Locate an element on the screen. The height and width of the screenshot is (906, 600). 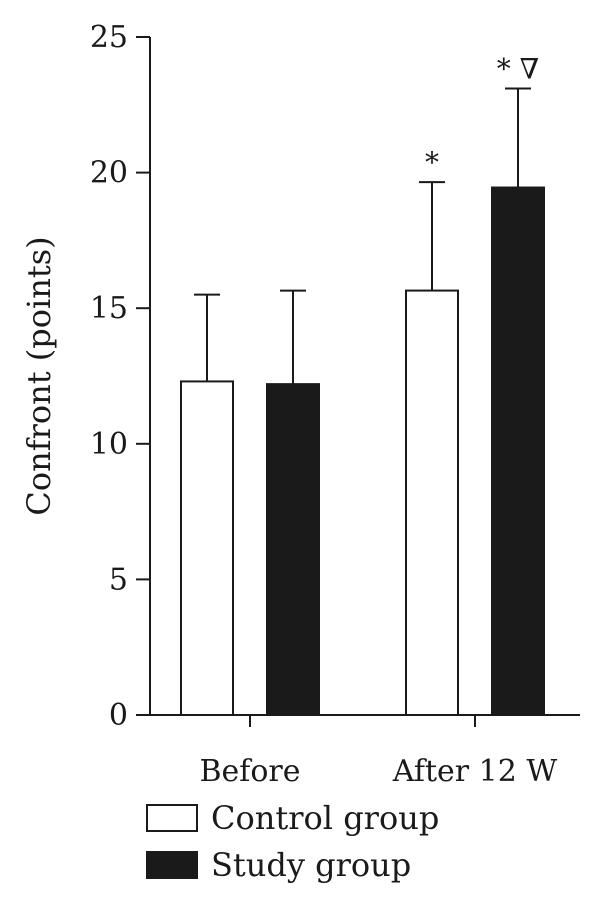
y-tick-label: 10 is located at coordinates (109, 444).